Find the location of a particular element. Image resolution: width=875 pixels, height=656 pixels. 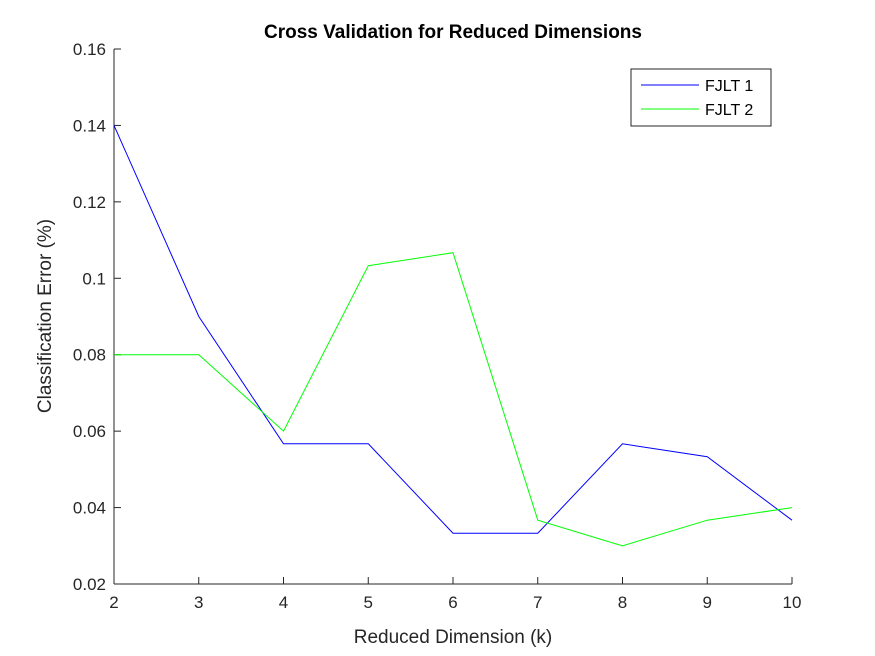

y-ticks: 0.02 0.04 0.06 0.08 0.1 0.12 0.14 0.16 is located at coordinates (97, 317).